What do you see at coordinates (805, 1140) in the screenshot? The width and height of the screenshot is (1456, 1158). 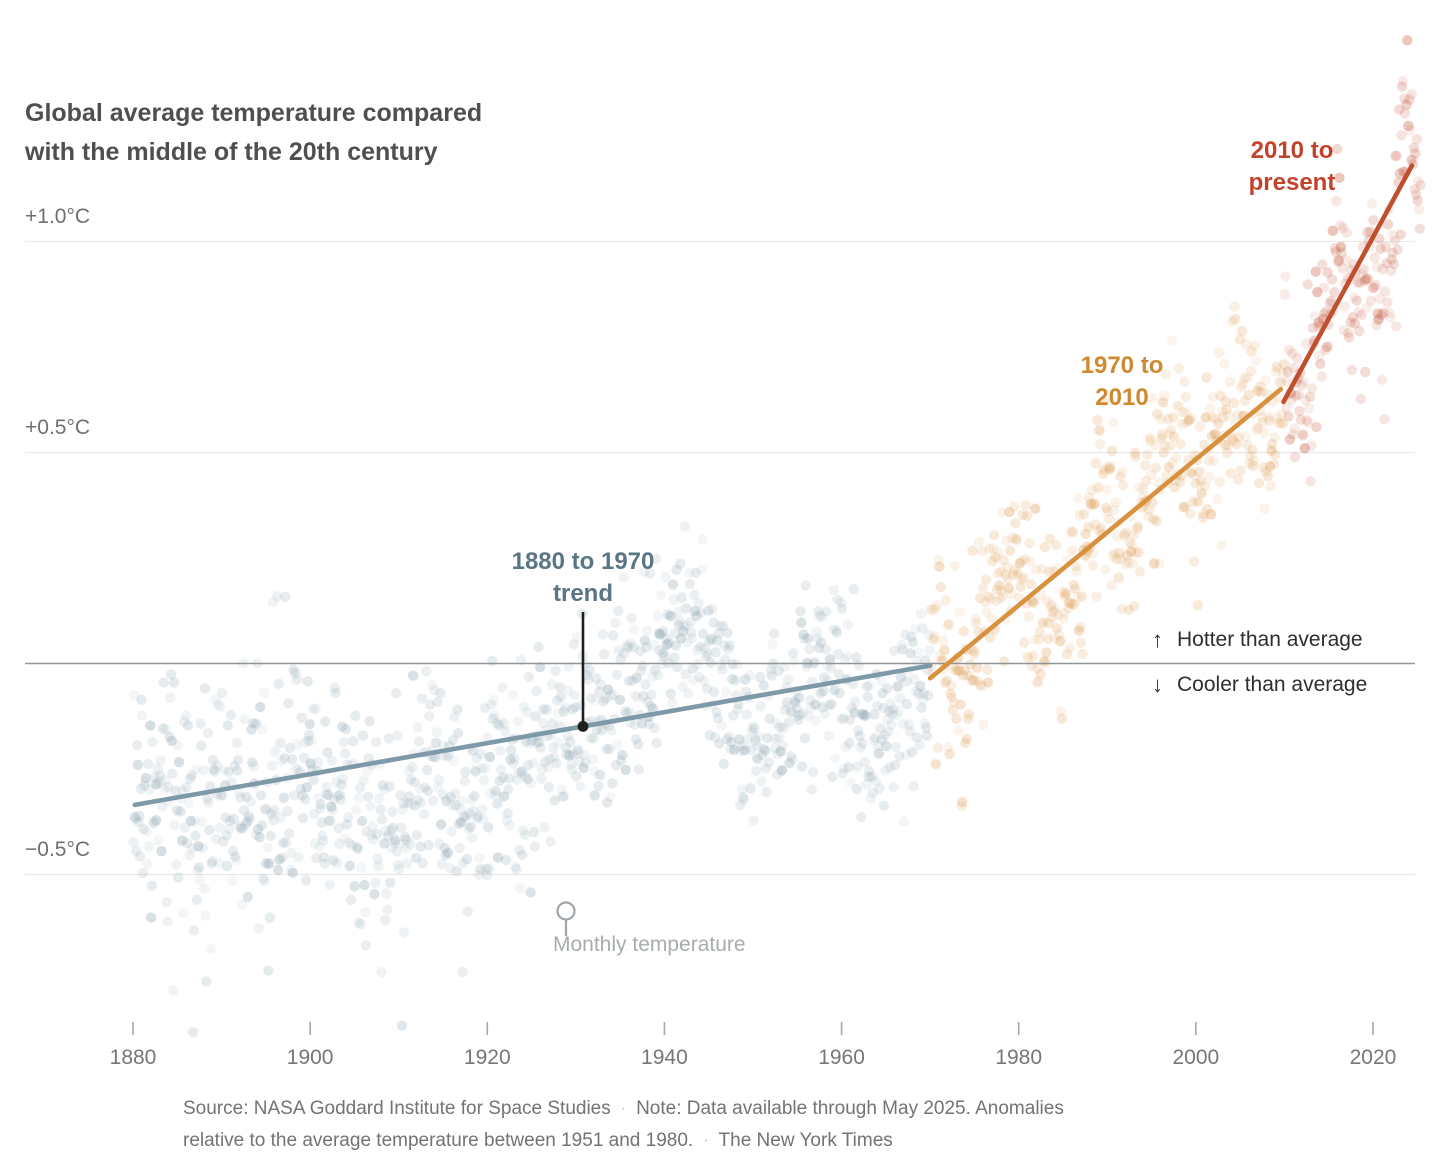 I see `byline-text: The New York Times` at bounding box center [805, 1140].